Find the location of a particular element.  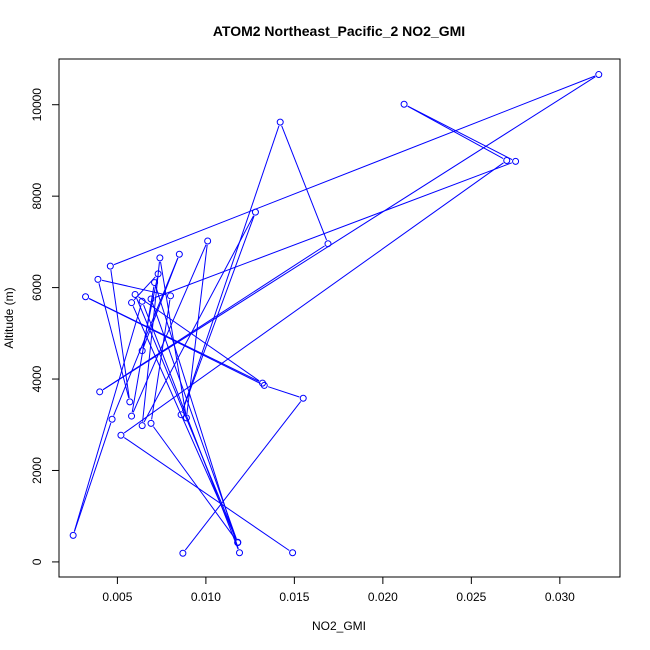

x-axis: 0.005 0.010 0.015 0.020 0.025 0.030 is located at coordinates (338, 590).